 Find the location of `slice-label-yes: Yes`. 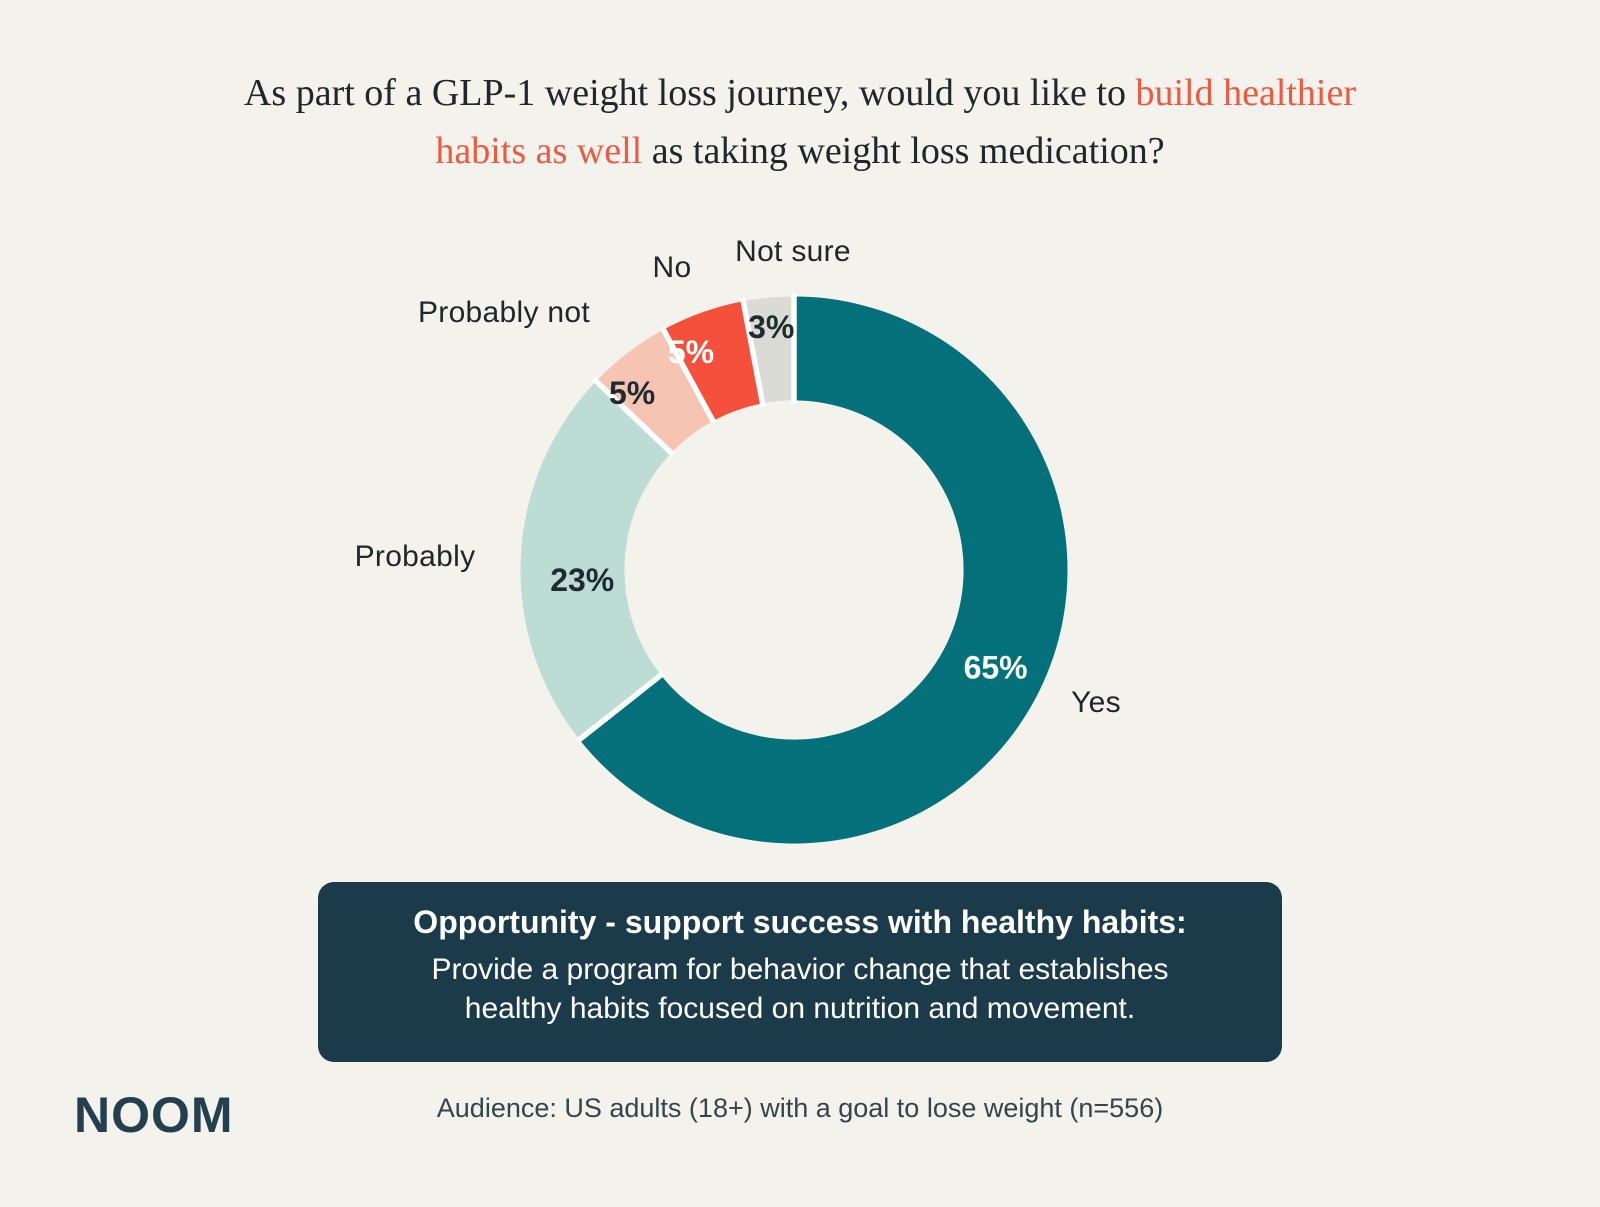

slice-label-yes: Yes is located at coordinates (1096, 702).